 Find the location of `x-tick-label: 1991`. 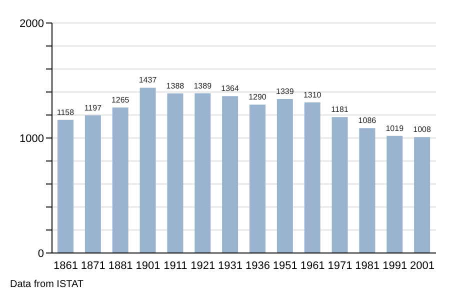

x-tick-label: 1991 is located at coordinates (395, 266).